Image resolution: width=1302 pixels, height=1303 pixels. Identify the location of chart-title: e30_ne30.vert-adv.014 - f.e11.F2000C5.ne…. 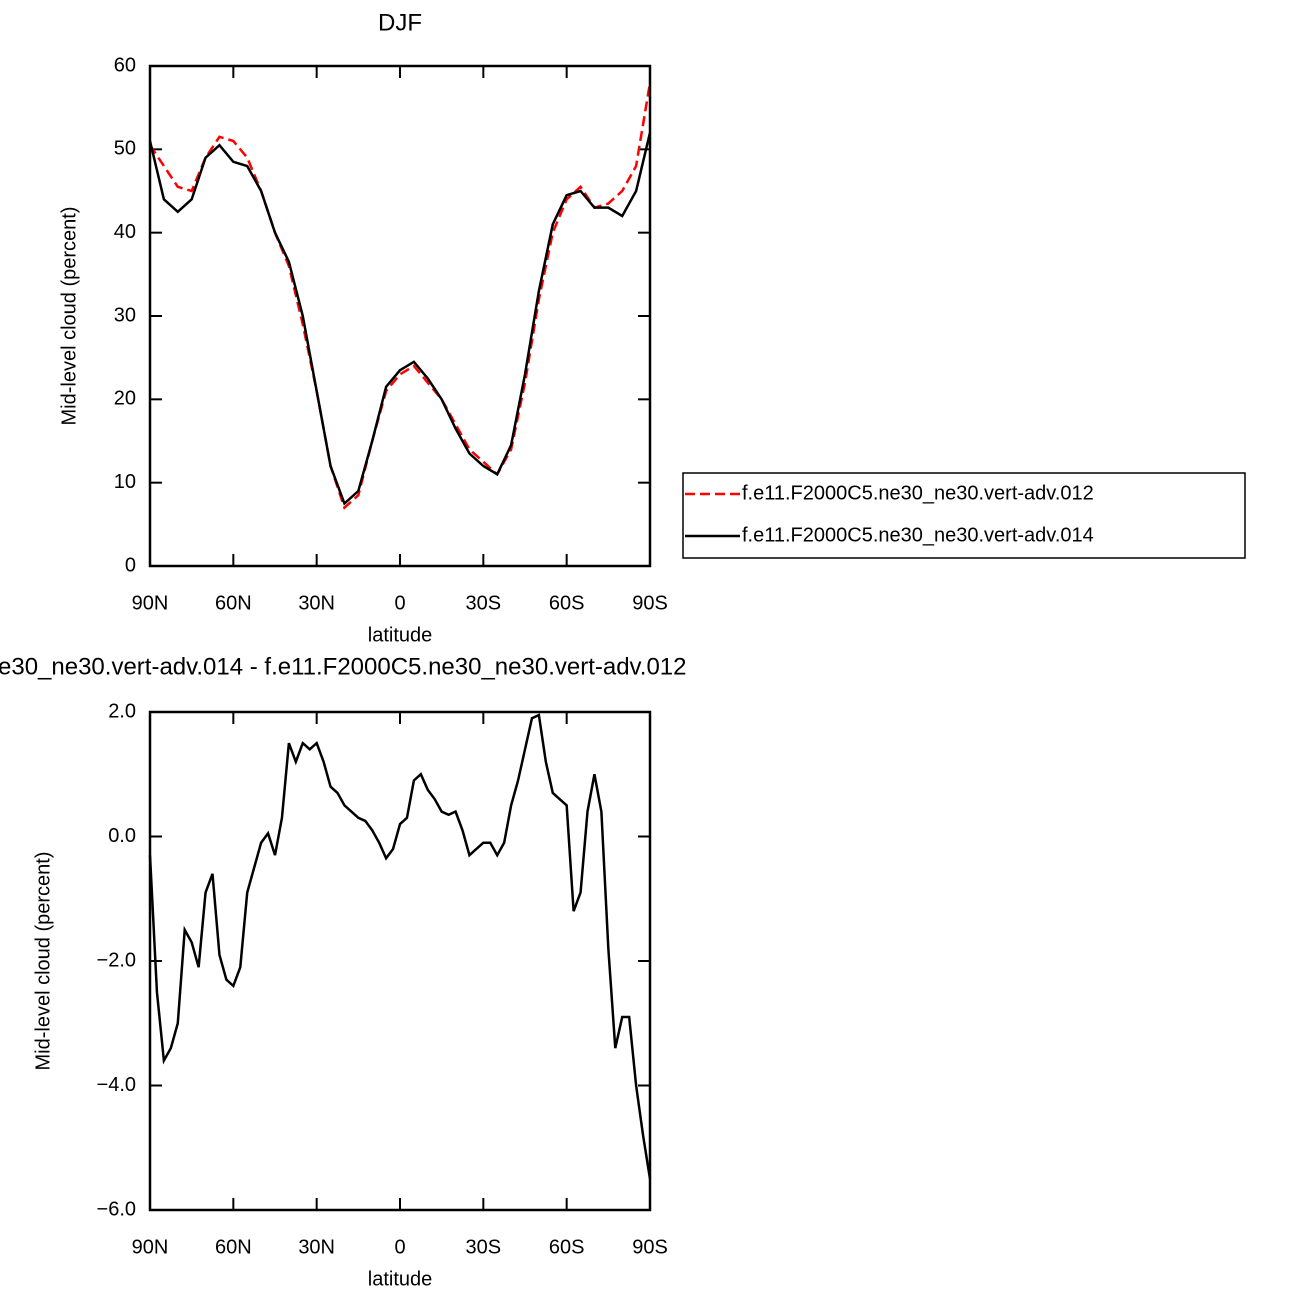
(343, 666).